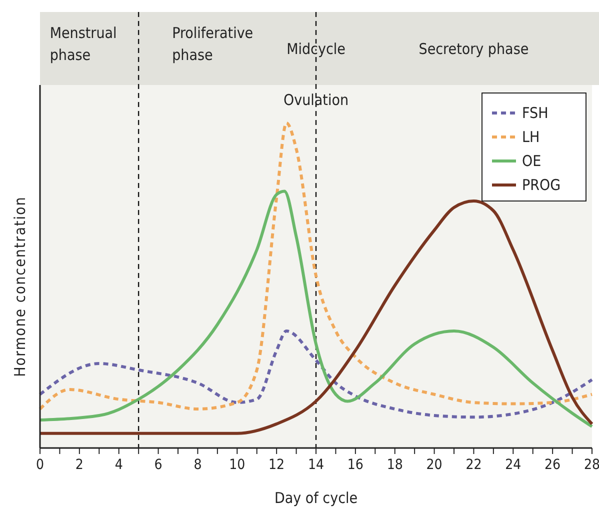  What do you see at coordinates (158, 465) in the screenshot?
I see `x-tick-label: 6` at bounding box center [158, 465].